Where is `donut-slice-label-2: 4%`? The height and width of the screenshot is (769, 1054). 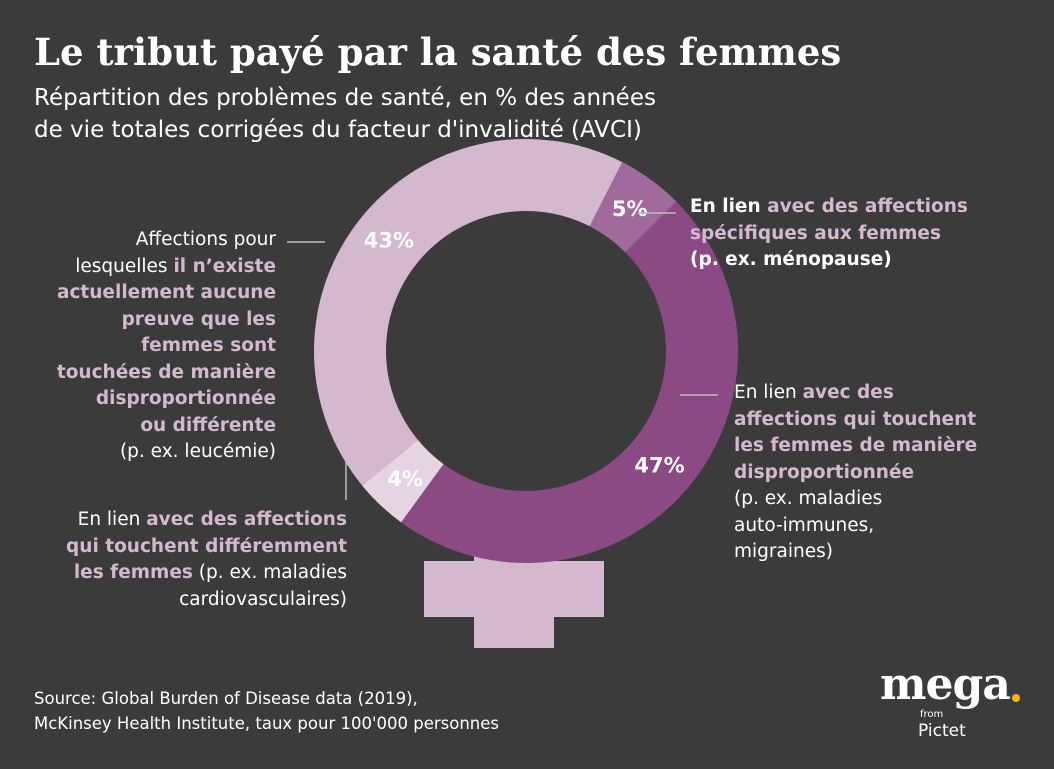
donut-slice-label-2: 4% is located at coordinates (405, 479).